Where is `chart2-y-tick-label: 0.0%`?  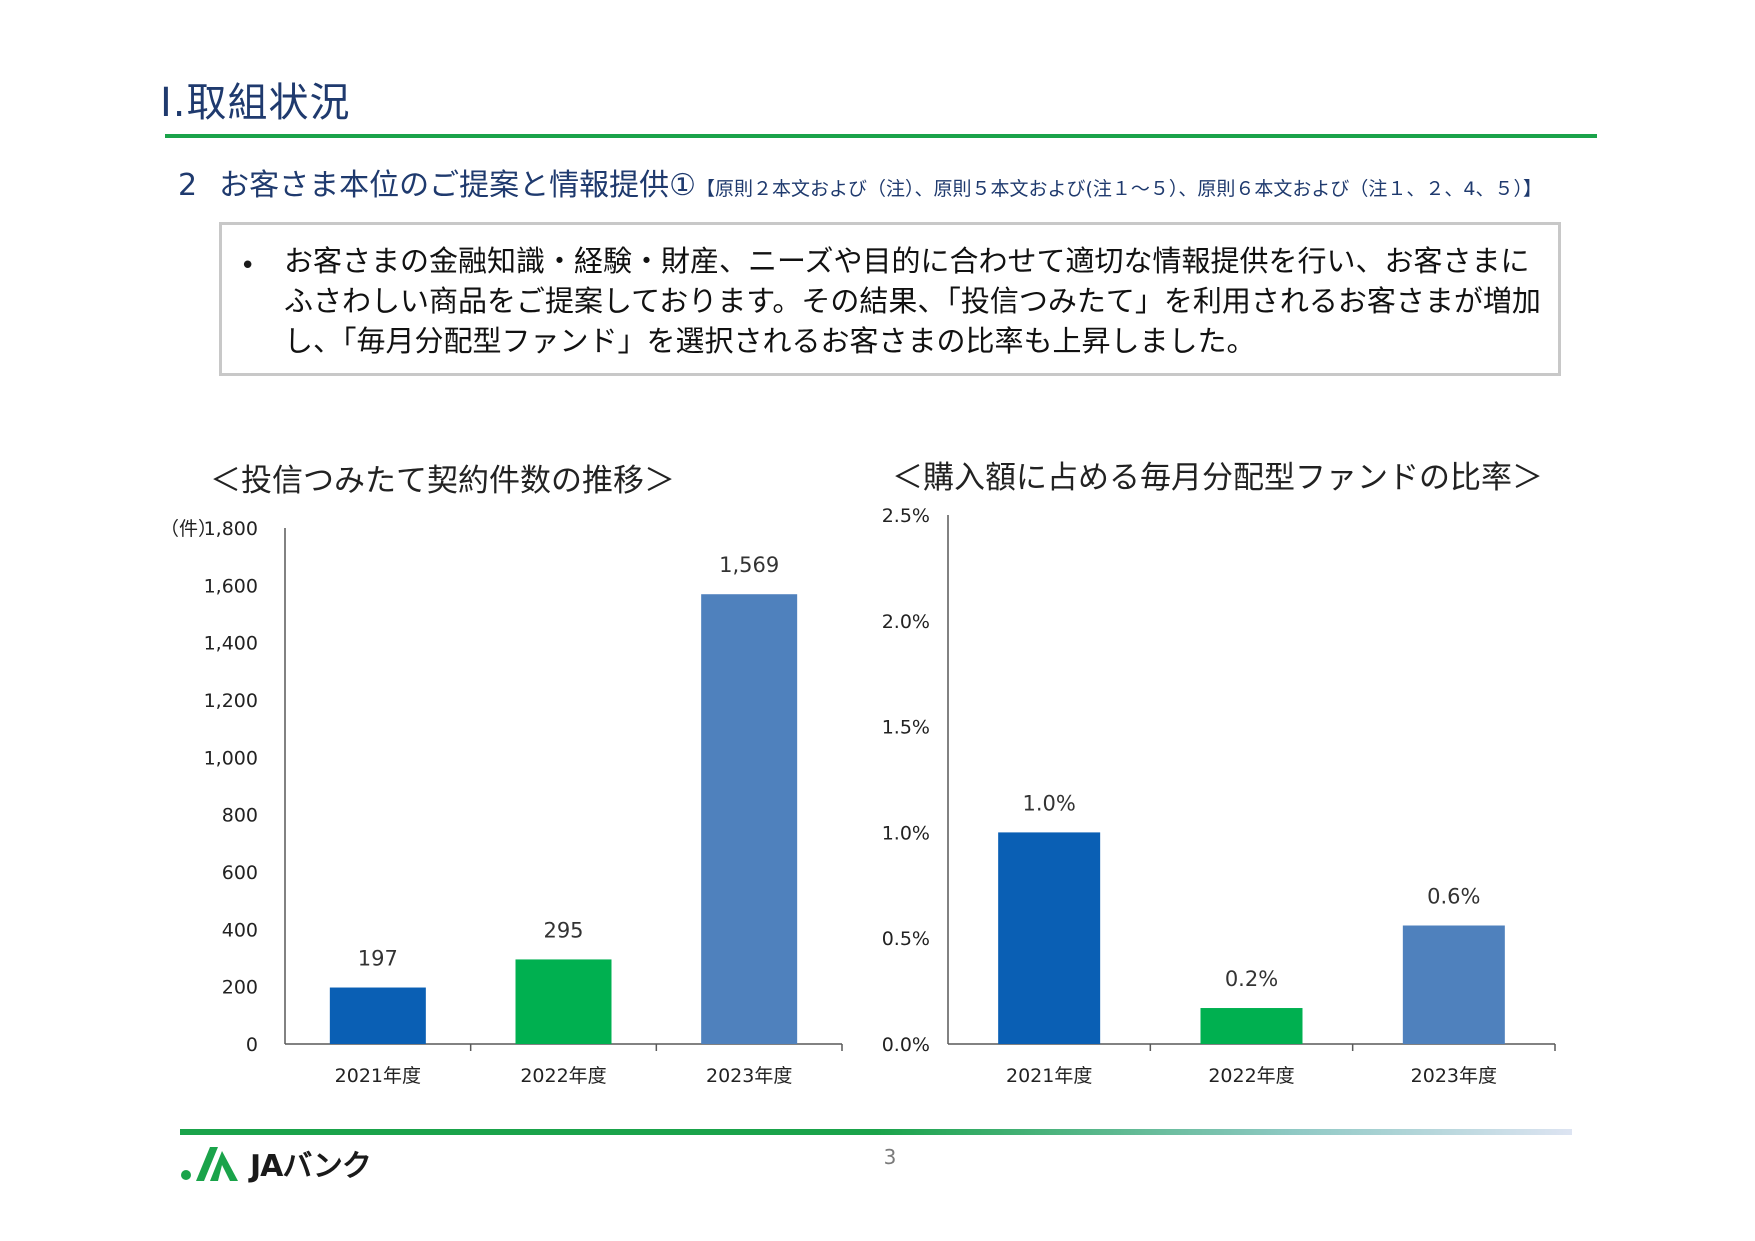
chart2-y-tick-label: 0.0% is located at coordinates (906, 1045).